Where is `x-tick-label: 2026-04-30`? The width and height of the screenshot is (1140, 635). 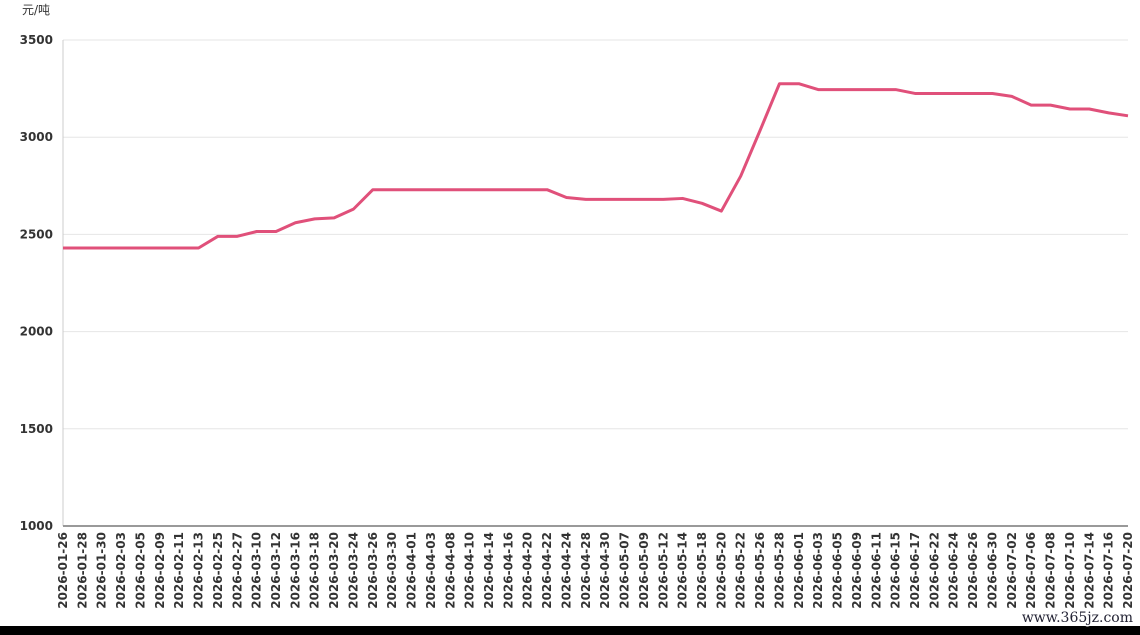 x-tick-label: 2026-04-30 is located at coordinates (605, 570).